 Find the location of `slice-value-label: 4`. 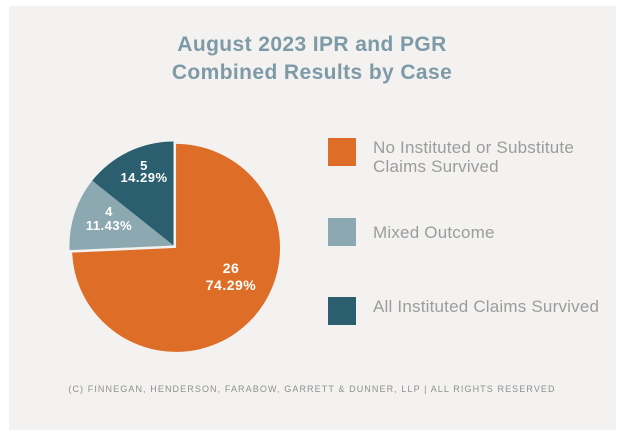

slice-value-label: 4 is located at coordinates (109, 211).